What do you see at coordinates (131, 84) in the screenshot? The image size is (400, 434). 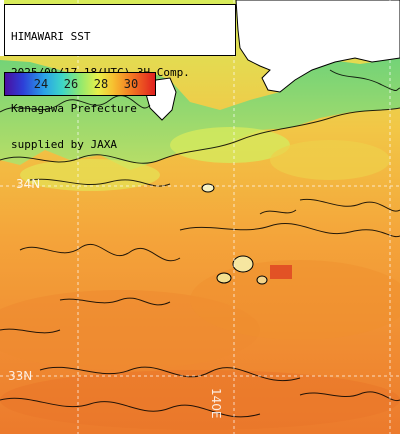 I see `legend-tick-30: 30` at bounding box center [131, 84].